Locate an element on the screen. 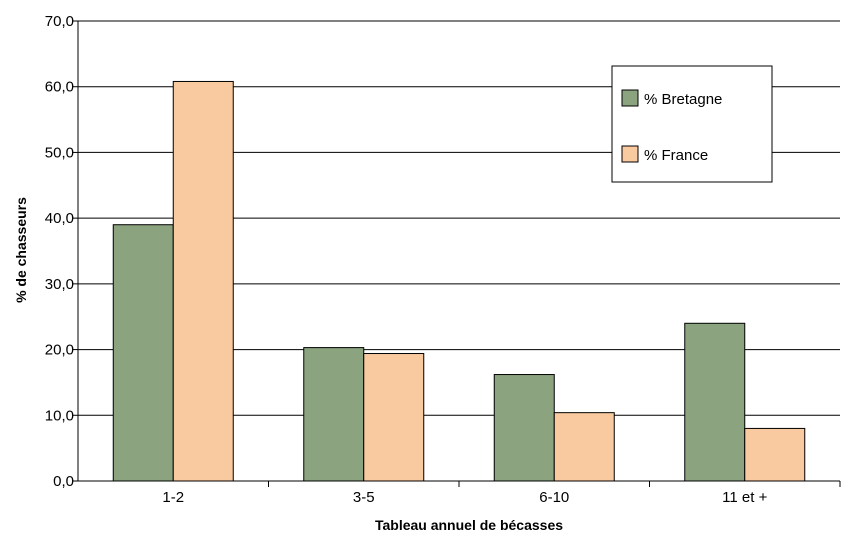 This screenshot has height=536, width=842. legend-label-bretagne: % Bretagne is located at coordinates (683, 99).